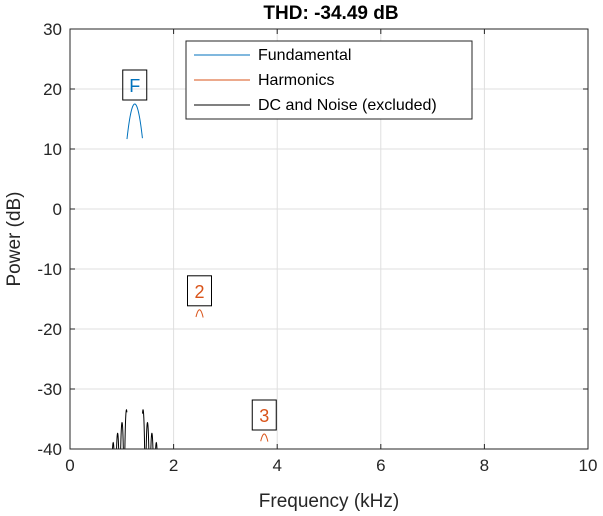 The height and width of the screenshot is (516, 603). I want to click on legend-label-fundamental: Fundamental, so click(304, 55).